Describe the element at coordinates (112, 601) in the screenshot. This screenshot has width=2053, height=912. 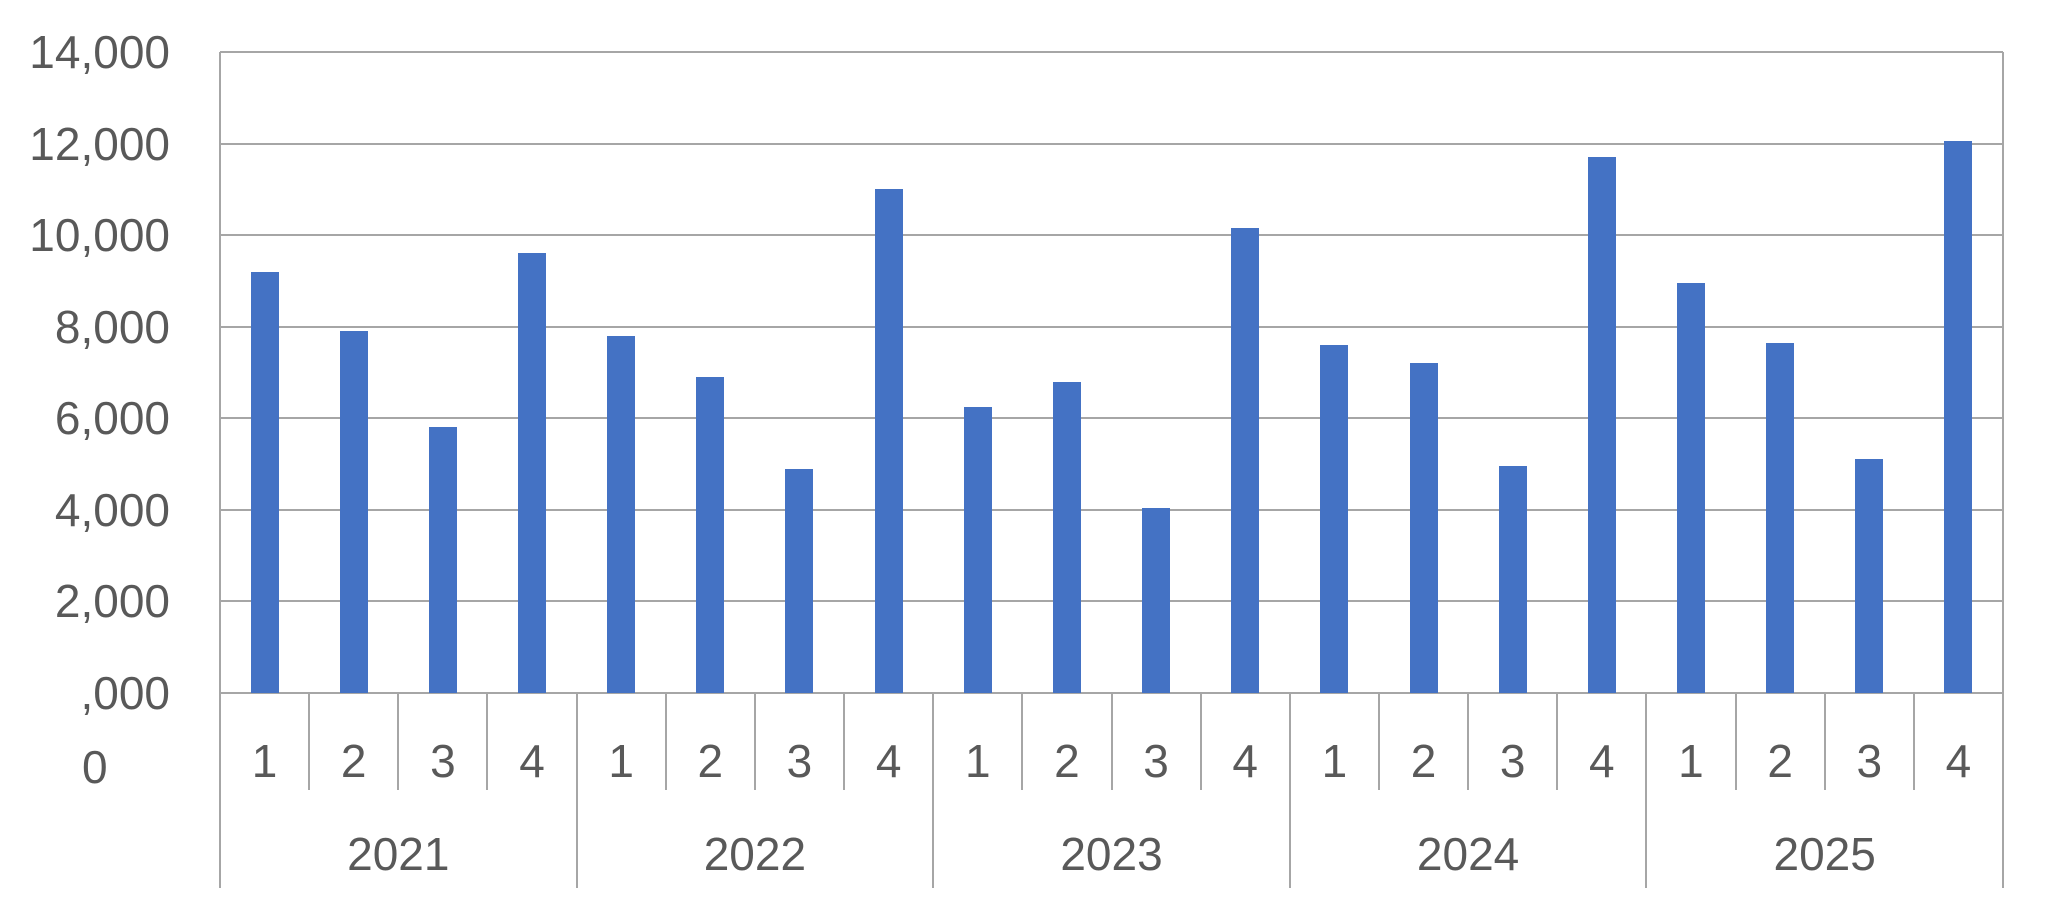
I see `y-axis-tick-label: 2,000` at that location.